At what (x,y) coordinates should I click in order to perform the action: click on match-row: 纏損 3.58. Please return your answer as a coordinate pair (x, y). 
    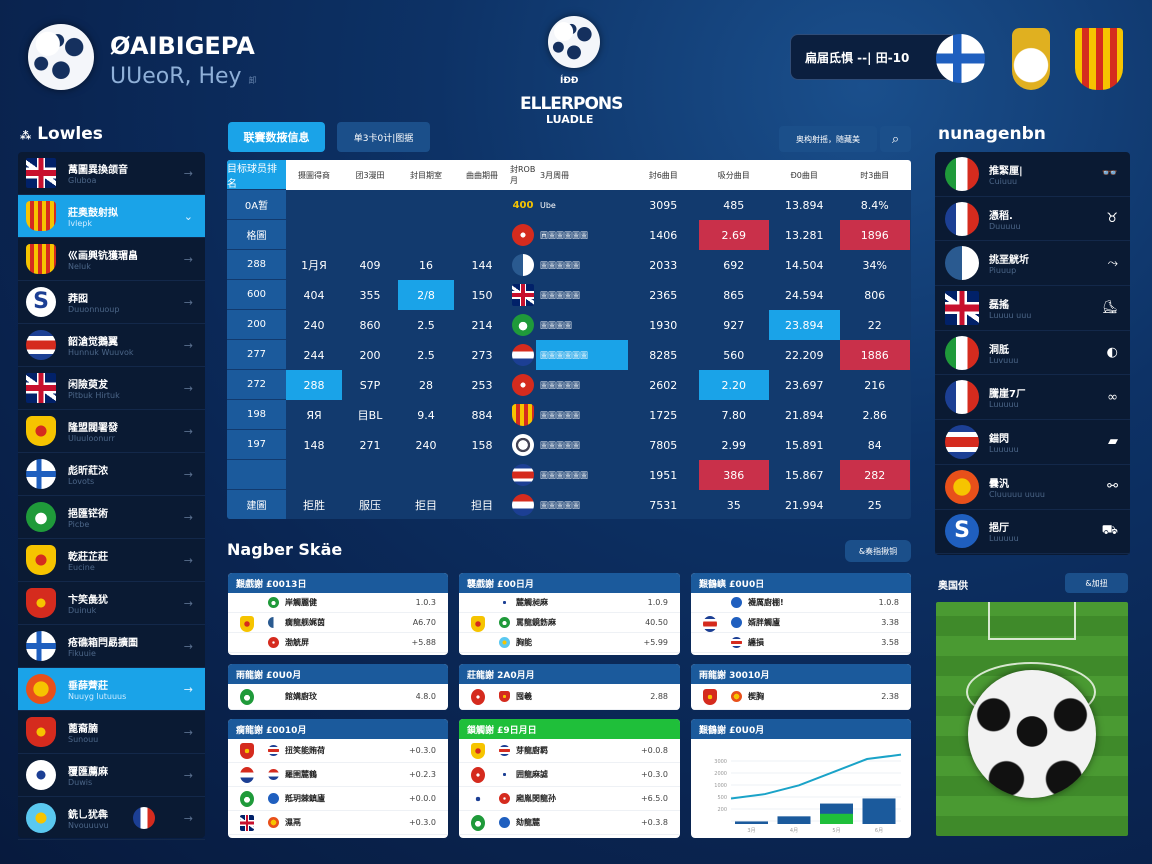
    Looking at the image, I should click on (801, 643).